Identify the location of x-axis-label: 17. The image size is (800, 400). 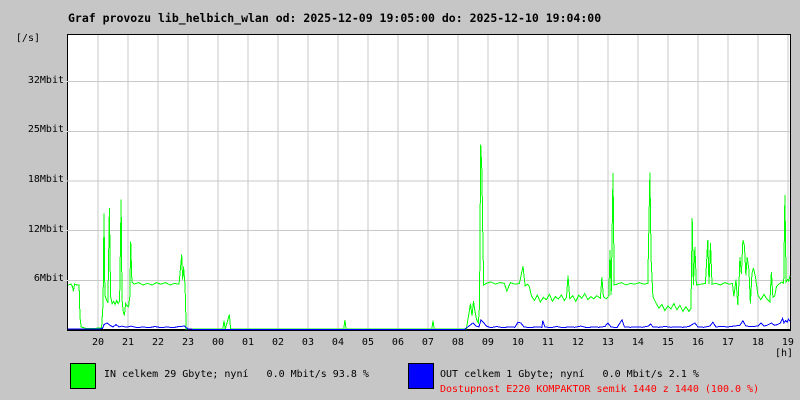
(727, 342).